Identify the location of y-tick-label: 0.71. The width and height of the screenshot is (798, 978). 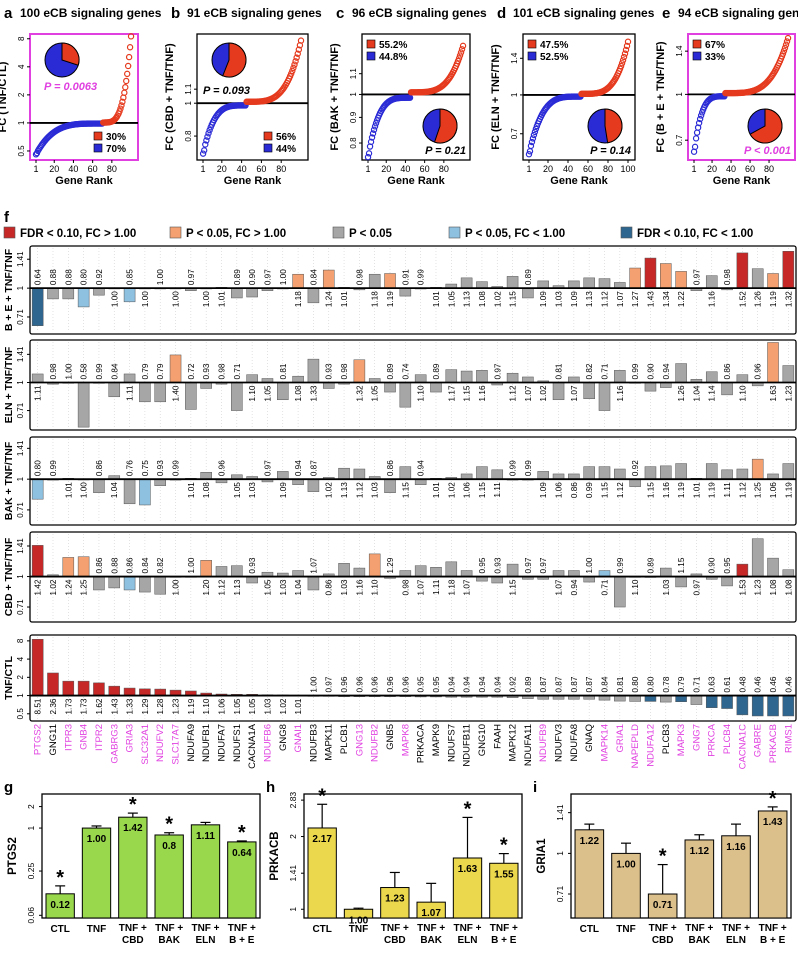
(560, 893).